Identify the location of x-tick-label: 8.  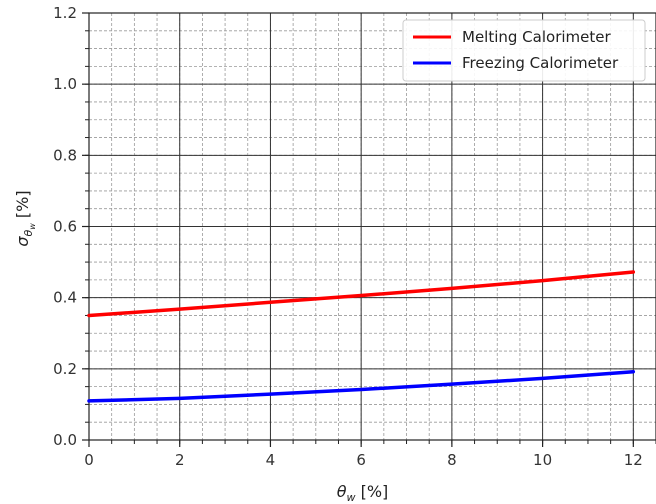
(452, 460).